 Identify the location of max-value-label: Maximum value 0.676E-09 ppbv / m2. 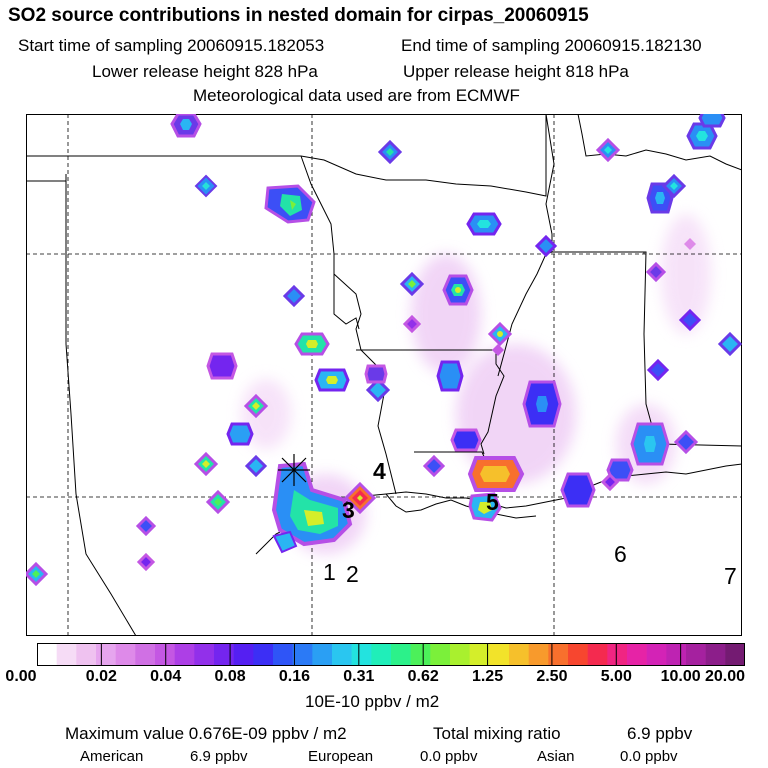
(206, 733).